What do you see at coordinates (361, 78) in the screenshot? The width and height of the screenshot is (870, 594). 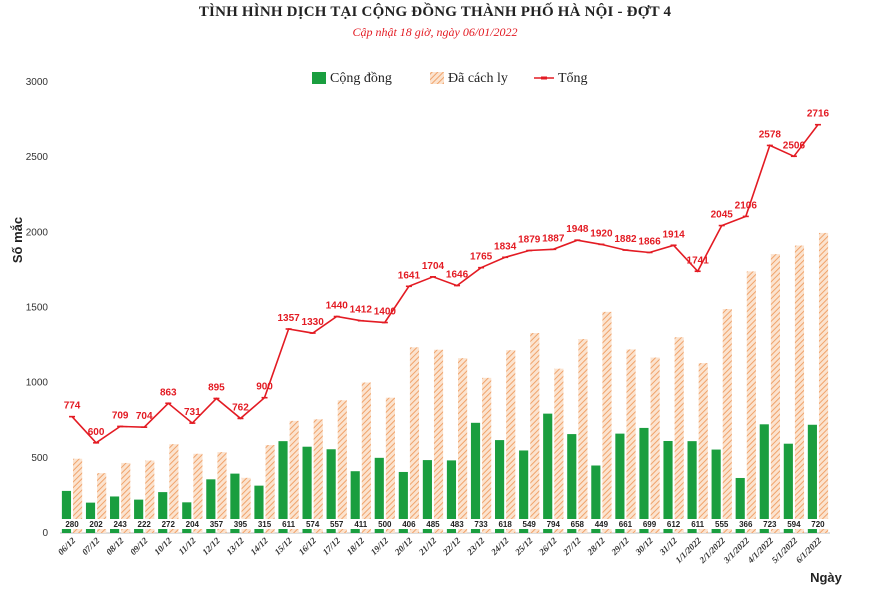 I see `legend-community-label: Cộng đồng` at bounding box center [361, 78].